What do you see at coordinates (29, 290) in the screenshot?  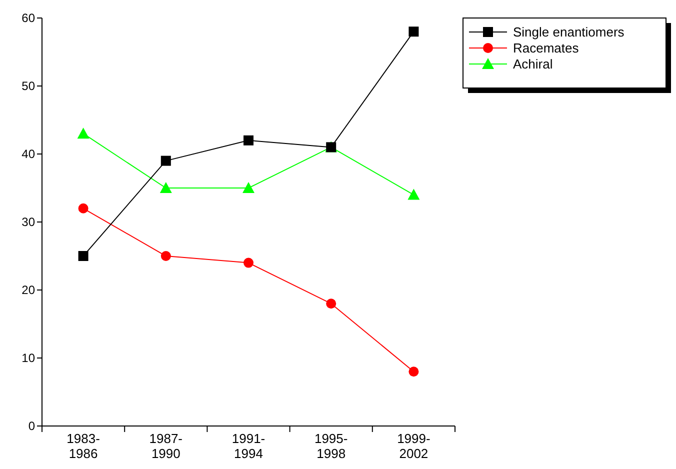 I see `y-tick-label: 20` at bounding box center [29, 290].